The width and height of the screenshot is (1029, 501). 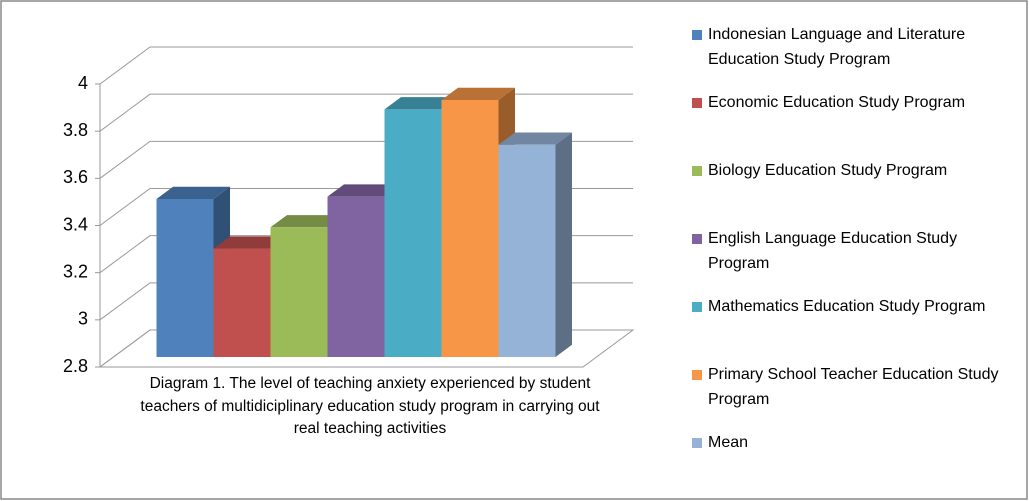 What do you see at coordinates (75, 130) in the screenshot?
I see `y-tick-label: 3.8` at bounding box center [75, 130].